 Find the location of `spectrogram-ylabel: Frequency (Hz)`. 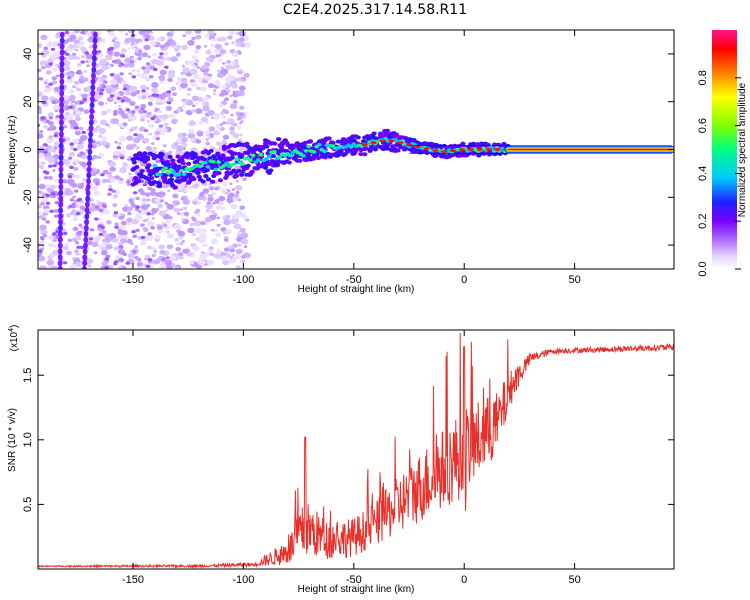

spectrogram-ylabel: Frequency (Hz) is located at coordinates (12, 150).